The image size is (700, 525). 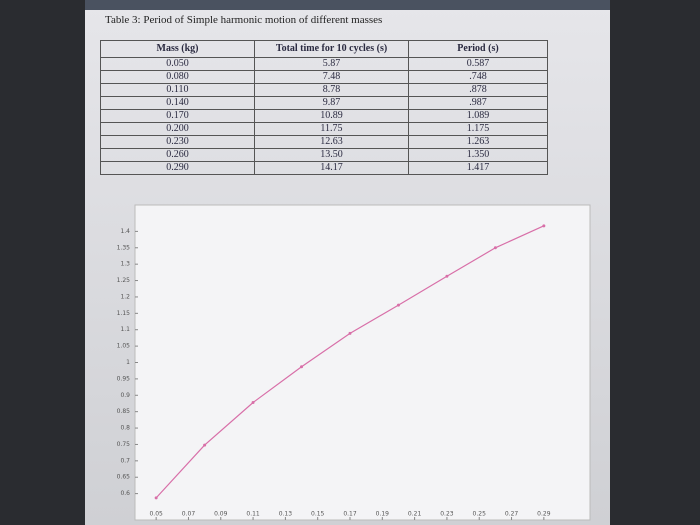 What do you see at coordinates (286, 514) in the screenshot?
I see `x-tick-label: 0.13` at bounding box center [286, 514].